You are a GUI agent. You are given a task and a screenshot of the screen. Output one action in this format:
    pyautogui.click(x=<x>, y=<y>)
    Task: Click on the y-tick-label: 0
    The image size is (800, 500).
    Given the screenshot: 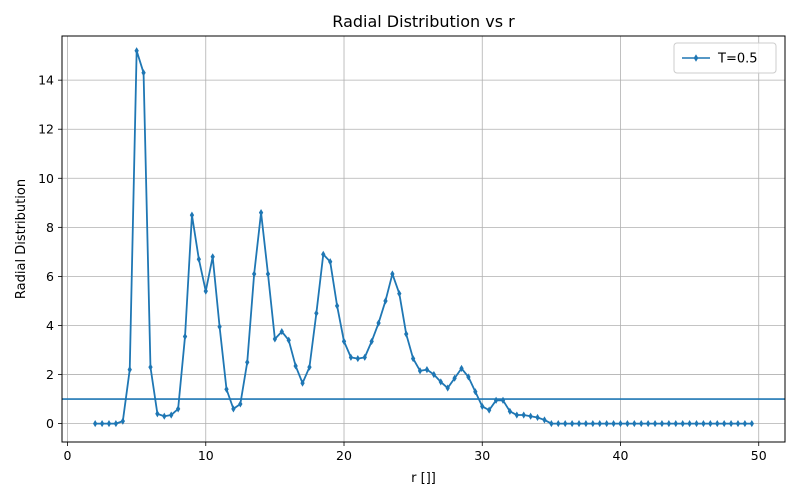 What is the action you would take?
    pyautogui.click(x=50, y=423)
    